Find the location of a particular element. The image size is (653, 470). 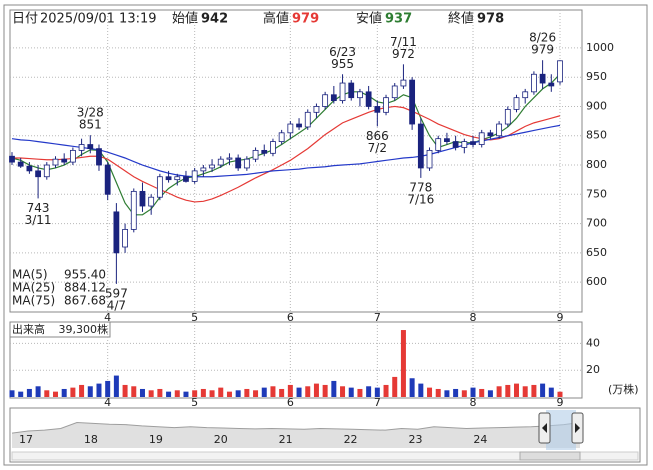

annotation-value: 972 is located at coordinates (403, 54).